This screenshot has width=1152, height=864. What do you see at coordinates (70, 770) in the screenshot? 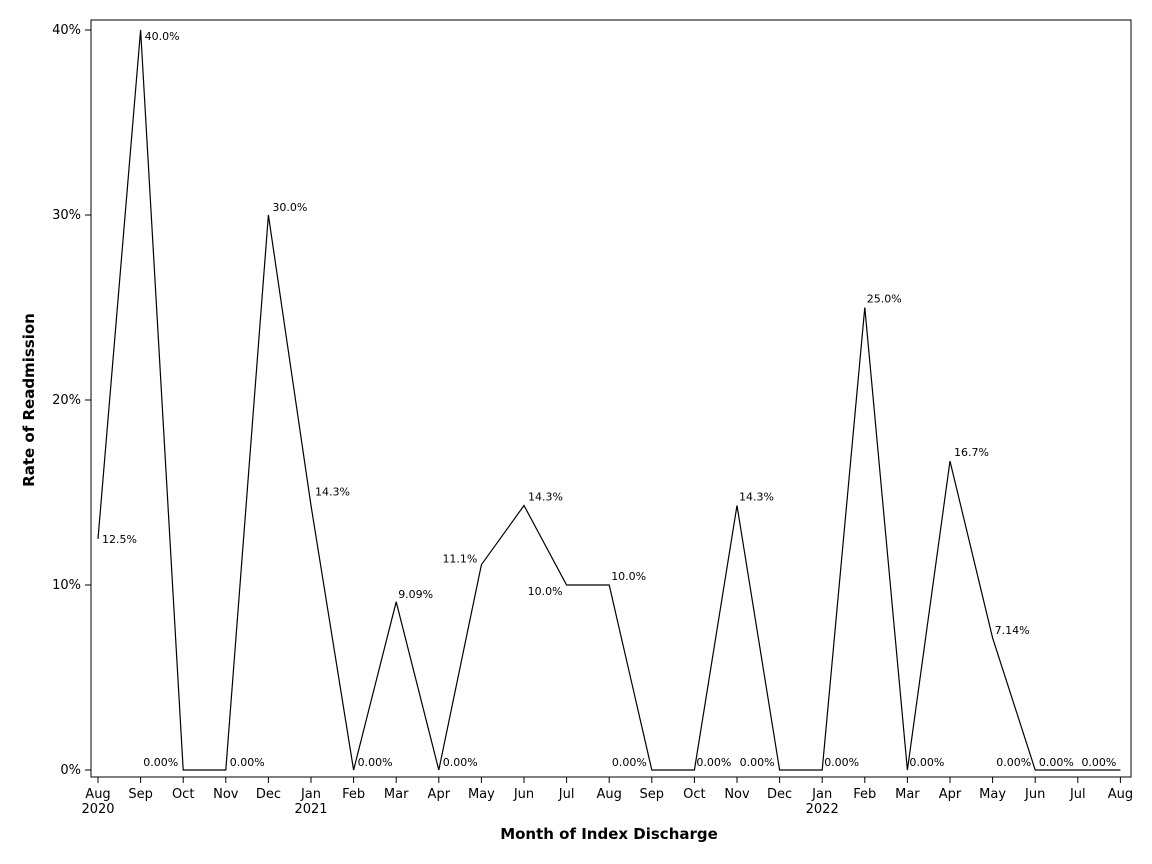
I see `y-tick-label: 0%` at bounding box center [70, 770].